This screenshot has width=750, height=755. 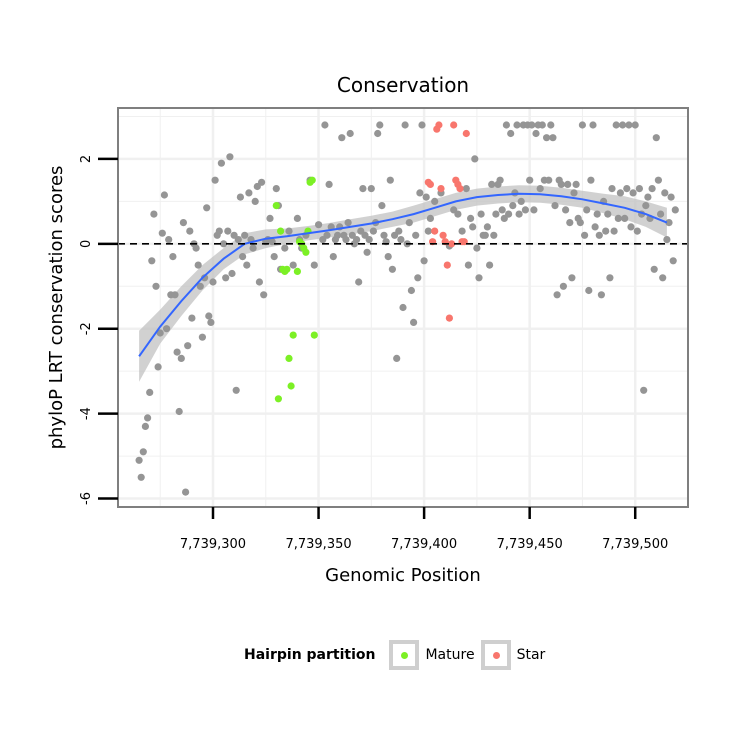 I want to click on legend-dot-star-icon, so click(x=496, y=655).